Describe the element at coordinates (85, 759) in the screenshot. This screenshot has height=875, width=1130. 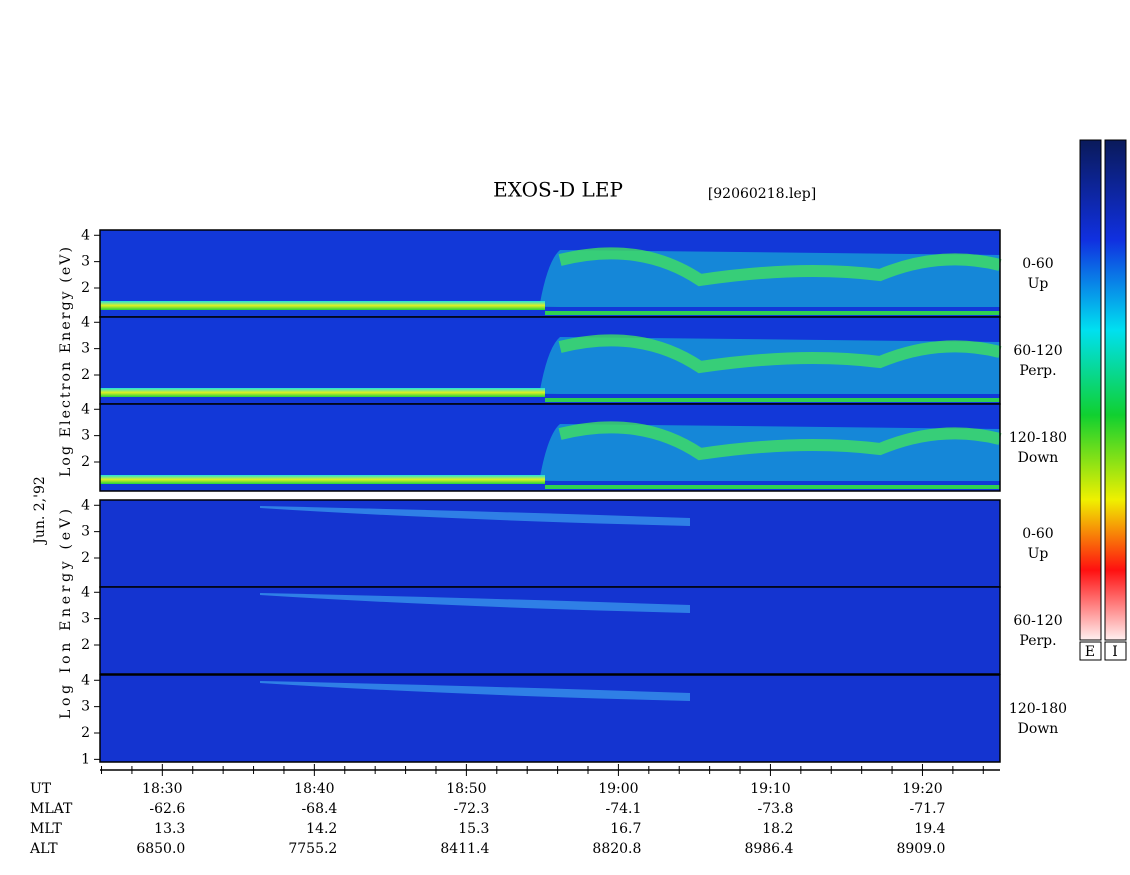
I see `y-tick-label: 1` at that location.